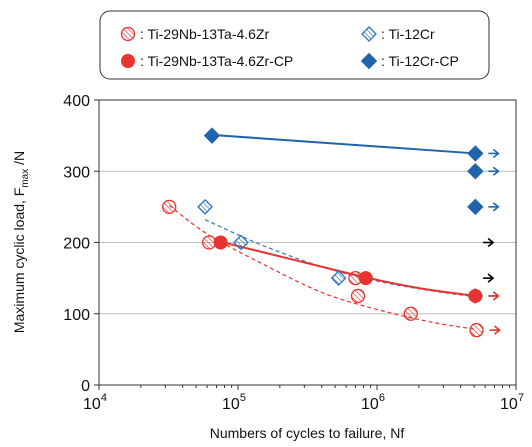 Image resolution: width=532 pixels, height=447 pixels. I want to click on fit-curve-ti-12cr, so click(340, 258).